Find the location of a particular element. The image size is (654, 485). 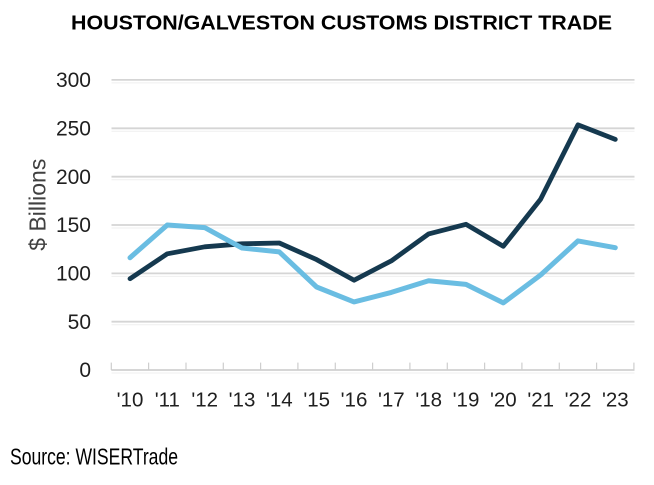

svg-text: '21 is located at coordinates (540, 399).